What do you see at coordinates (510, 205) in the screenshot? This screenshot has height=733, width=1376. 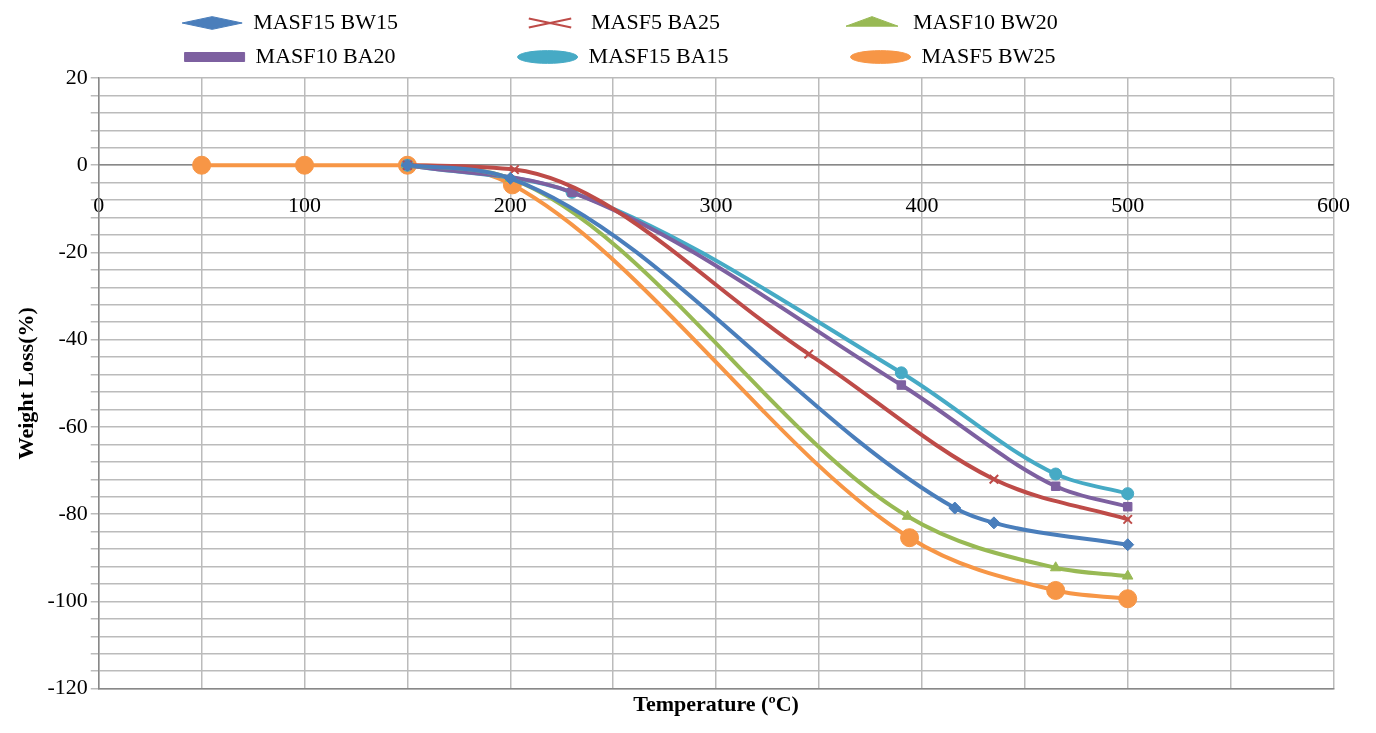 I see `x-tick-label: 200` at bounding box center [510, 205].